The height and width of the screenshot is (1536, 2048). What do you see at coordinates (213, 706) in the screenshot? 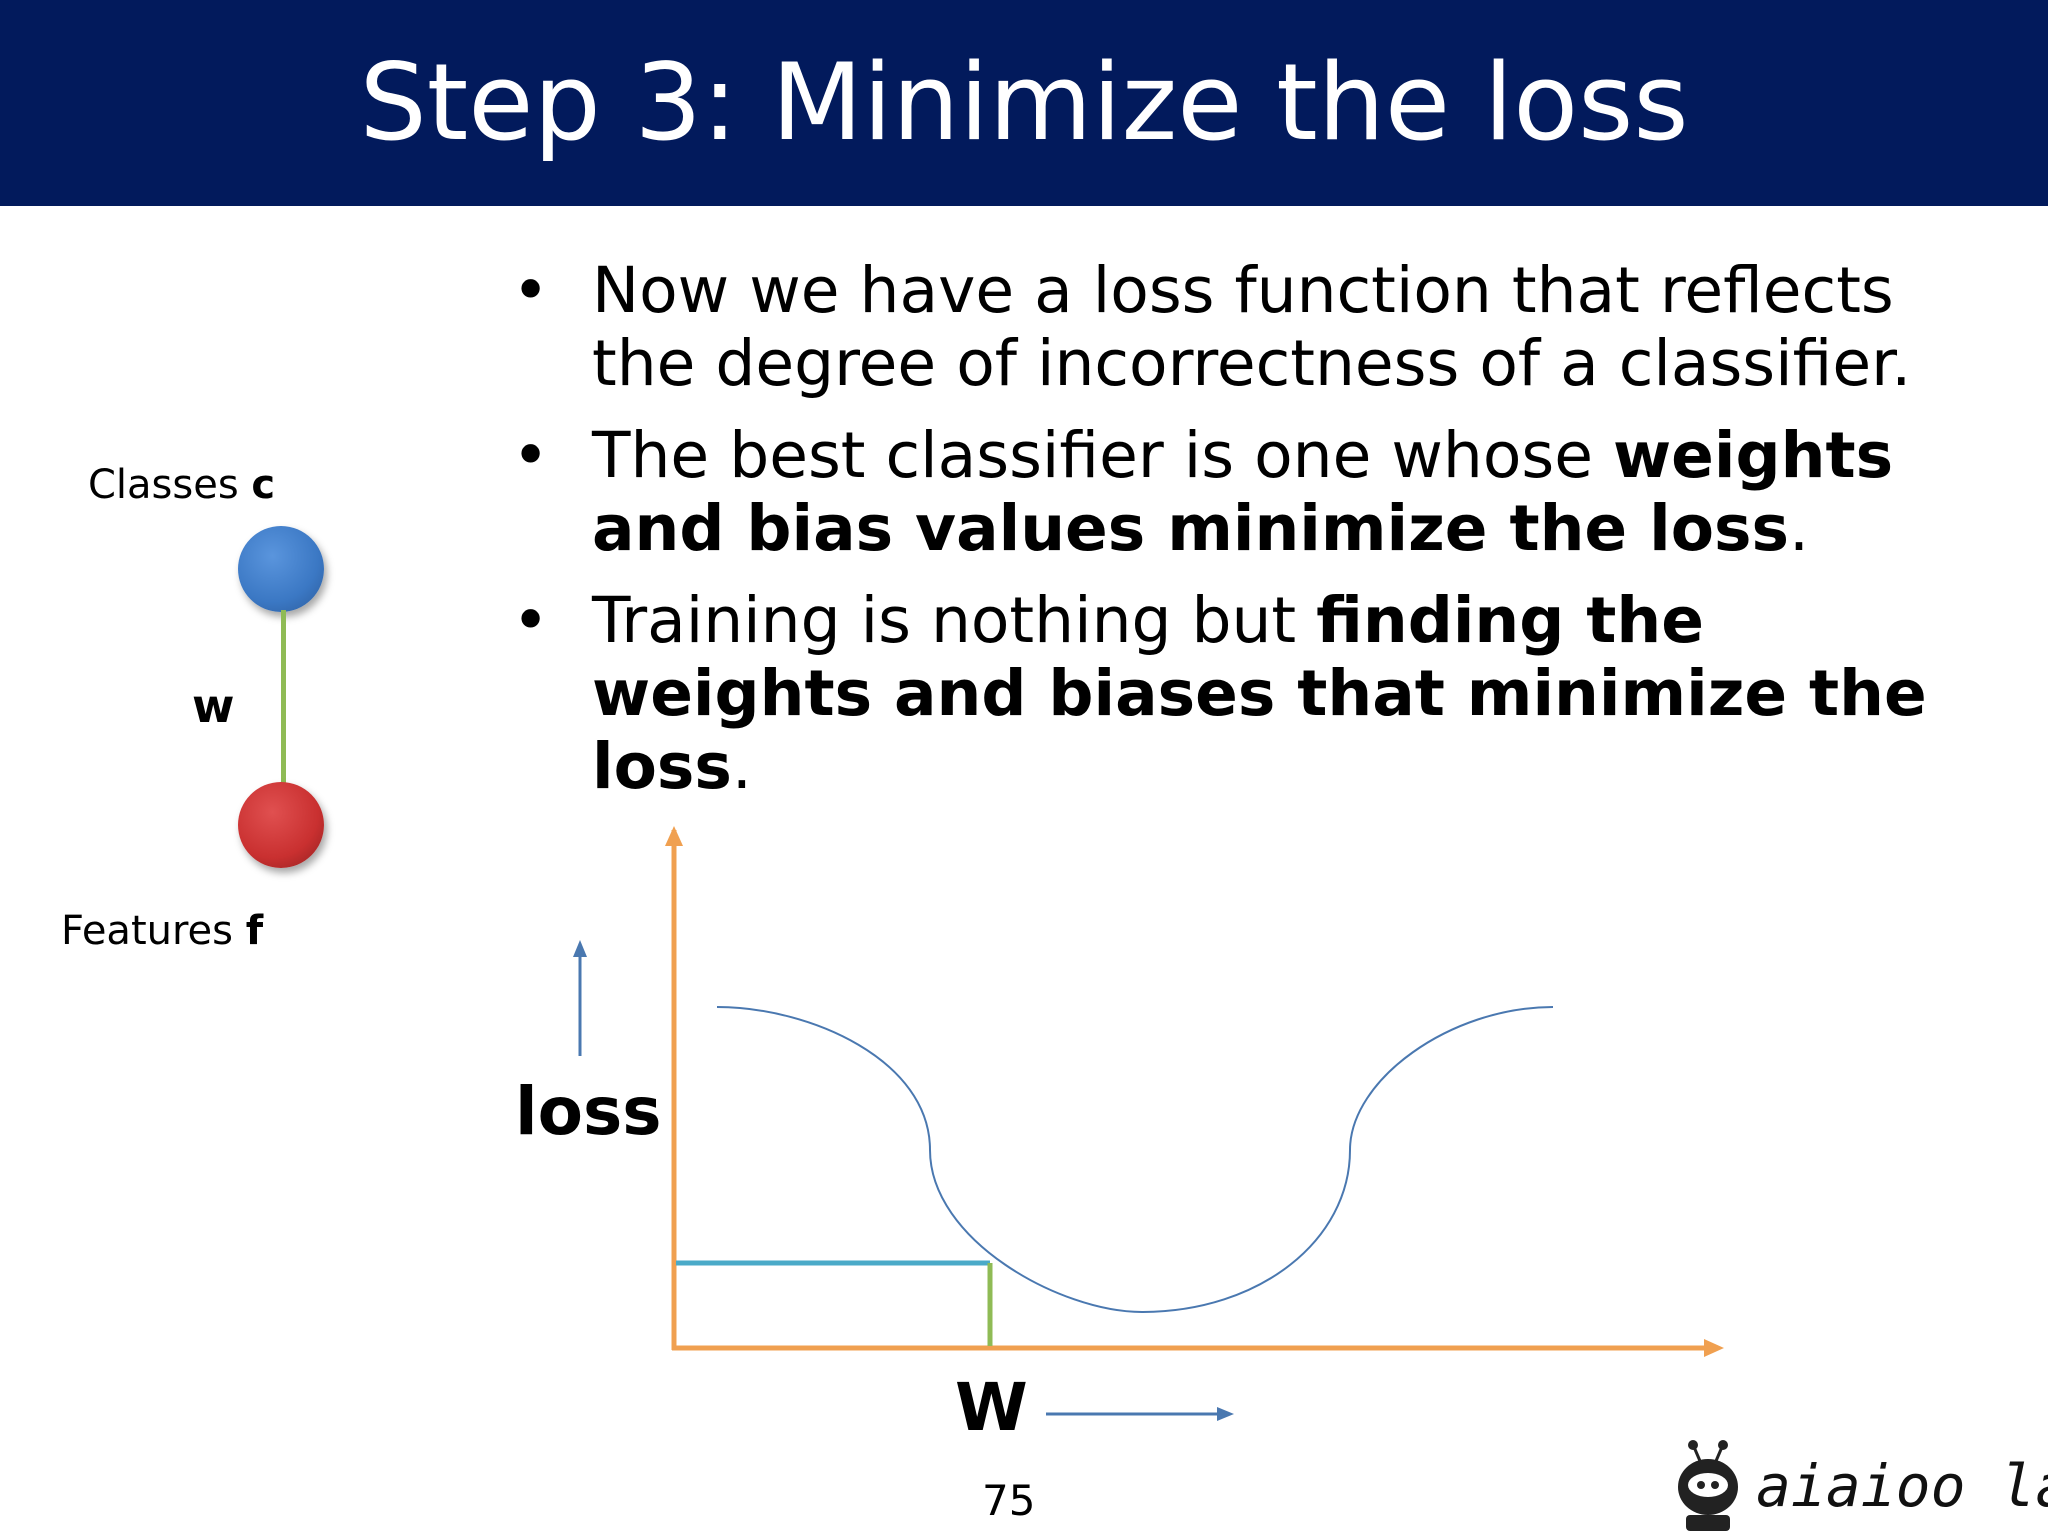
I see `weight-label: w` at bounding box center [213, 706].